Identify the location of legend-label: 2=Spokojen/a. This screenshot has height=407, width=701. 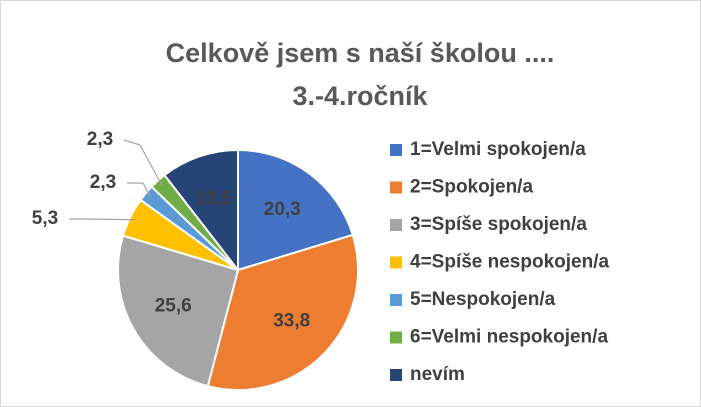
(471, 187).